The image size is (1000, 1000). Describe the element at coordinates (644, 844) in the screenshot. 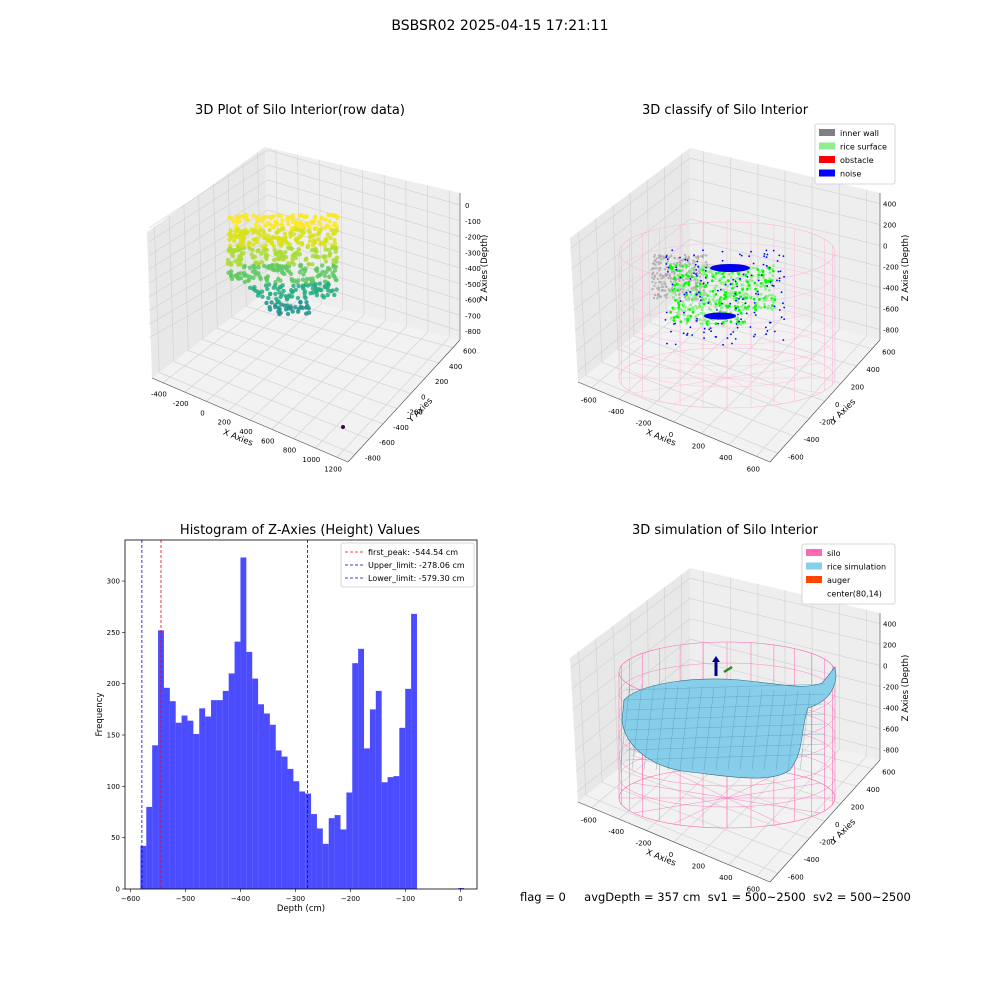

I see `x-tick-label: -200` at that location.